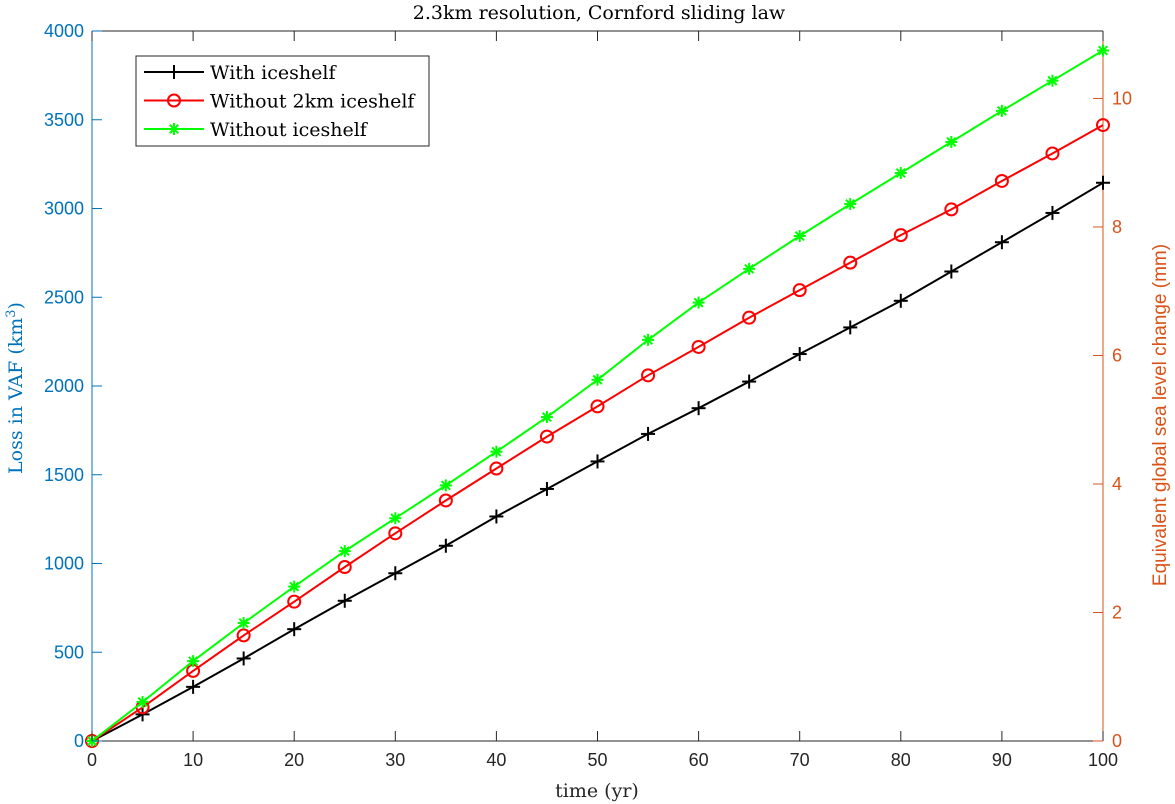 The height and width of the screenshot is (804, 1175). What do you see at coordinates (1117, 741) in the screenshot?
I see `y2-tick-label: 0` at bounding box center [1117, 741].